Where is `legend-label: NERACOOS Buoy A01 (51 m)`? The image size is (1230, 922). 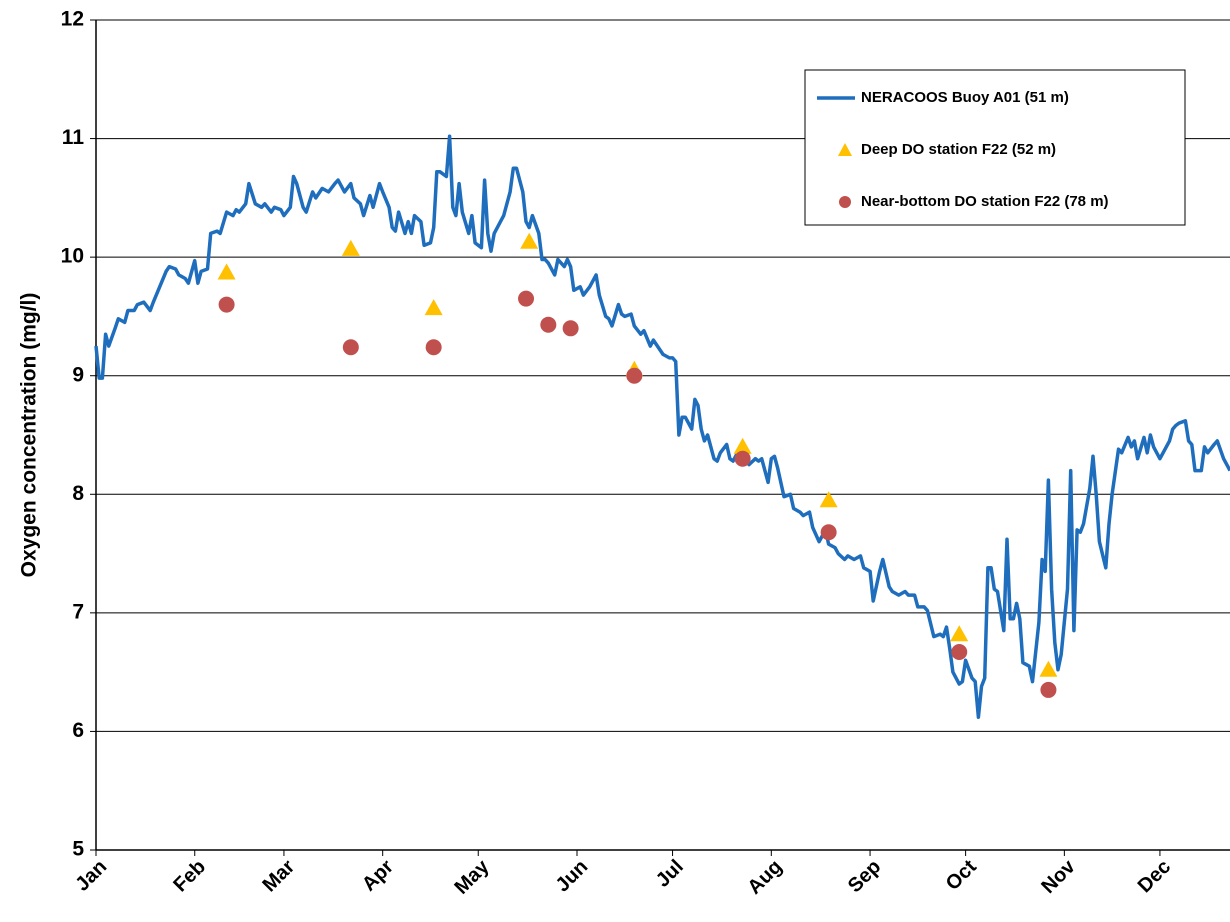 legend-label: NERACOOS Buoy A01 (51 m) is located at coordinates (965, 97).